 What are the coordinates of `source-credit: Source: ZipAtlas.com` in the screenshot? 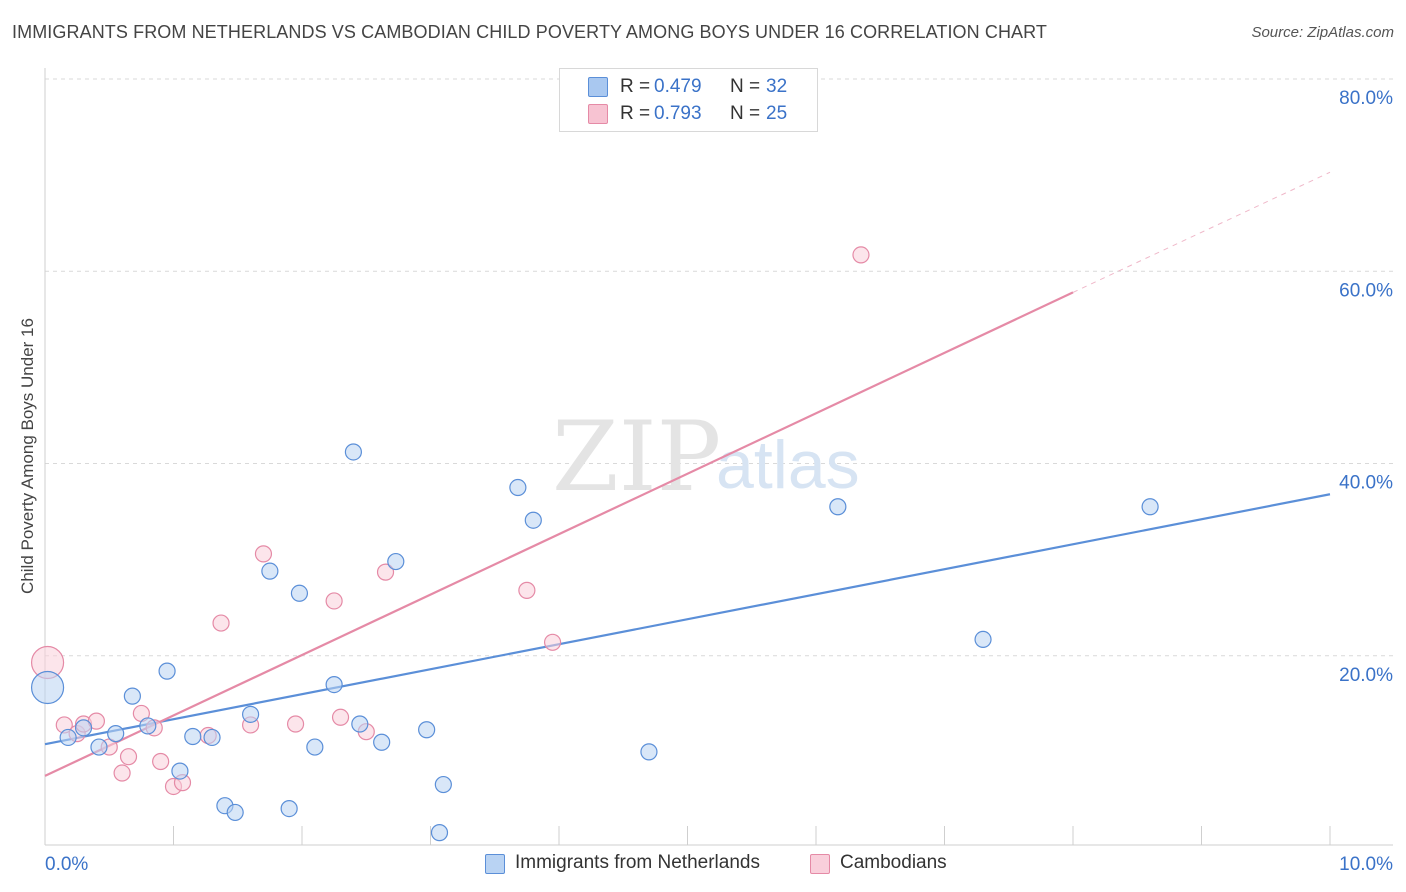 It's located at (1322, 32).